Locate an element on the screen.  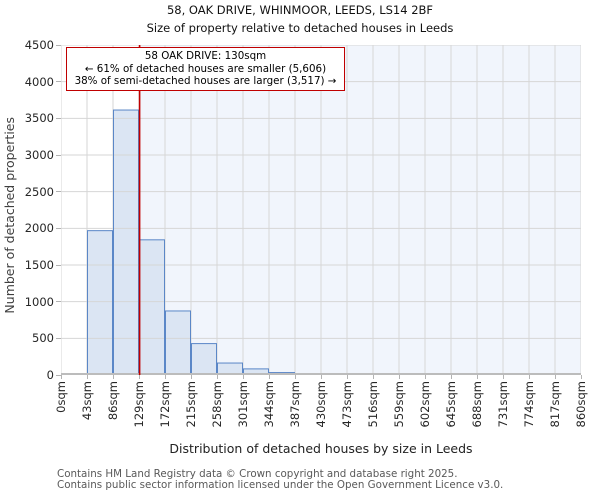
y-tick-label: 3000 is located at coordinates (39, 155).